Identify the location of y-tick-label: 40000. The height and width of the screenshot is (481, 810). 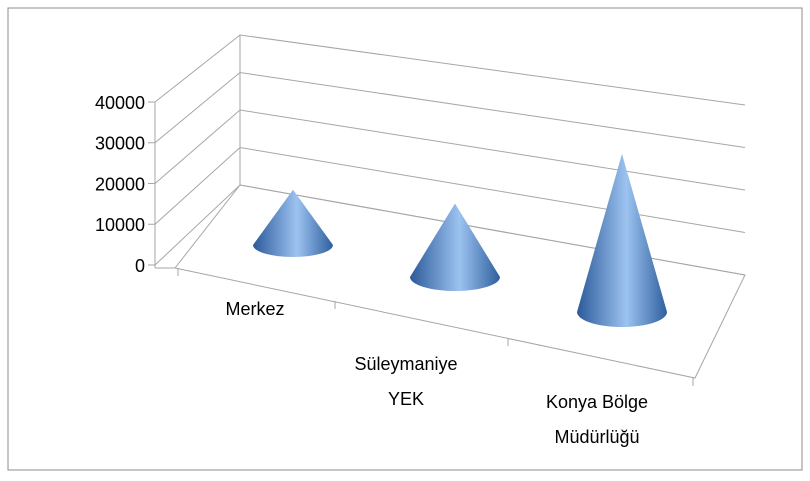
(120, 103).